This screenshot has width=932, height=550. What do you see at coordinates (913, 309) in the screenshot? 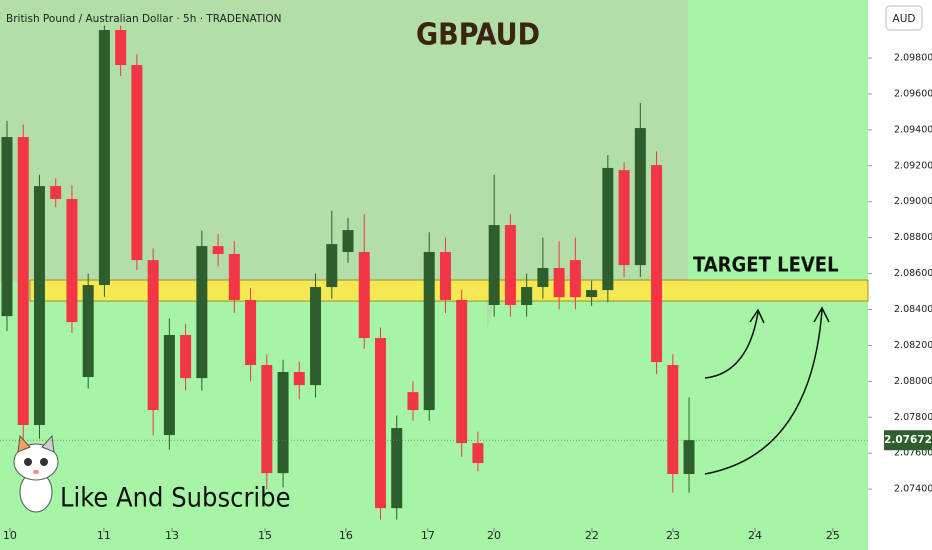
I see `y-tick-label: 2.08400` at bounding box center [913, 309].